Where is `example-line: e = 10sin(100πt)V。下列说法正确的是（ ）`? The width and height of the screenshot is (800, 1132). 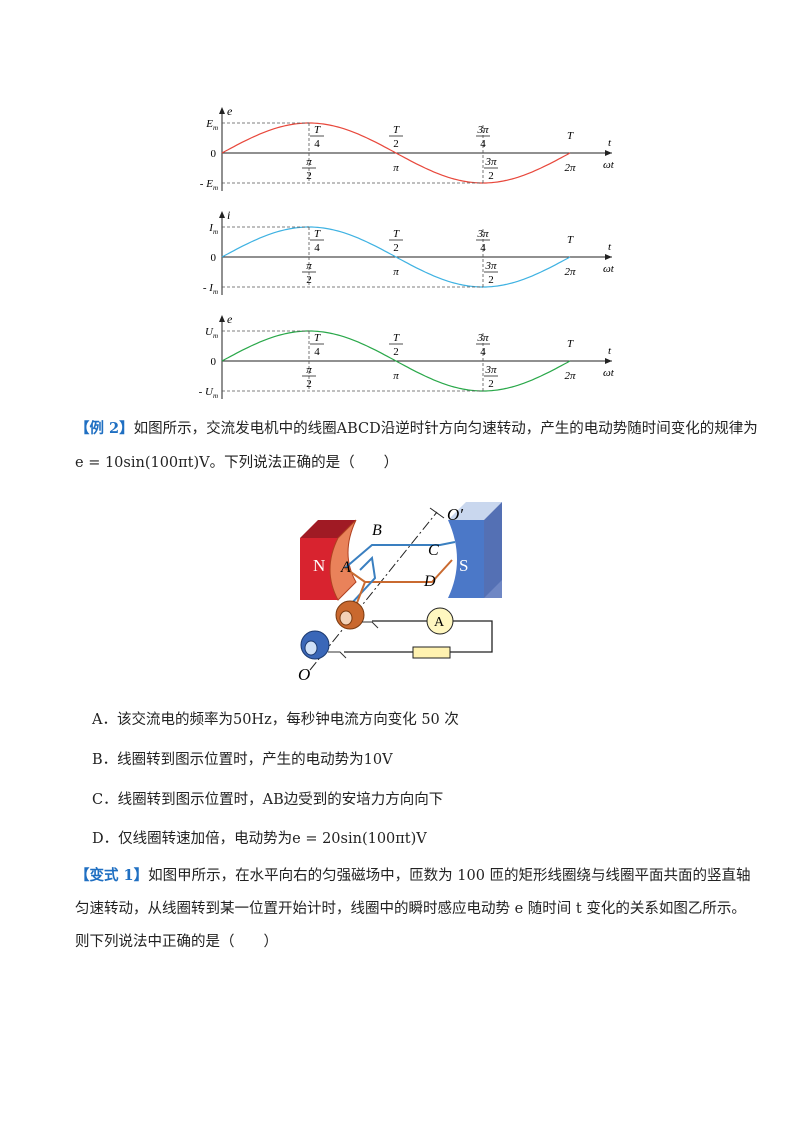
example-line: e = 10sin(100πt)V。下列说法正确的是（ ） is located at coordinates (236, 461).